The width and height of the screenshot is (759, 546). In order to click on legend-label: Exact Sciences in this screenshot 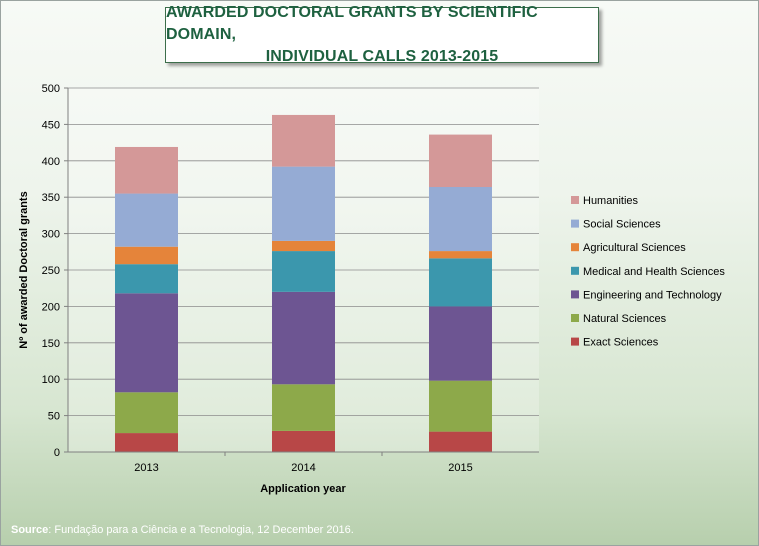, I will do `click(621, 343)`.